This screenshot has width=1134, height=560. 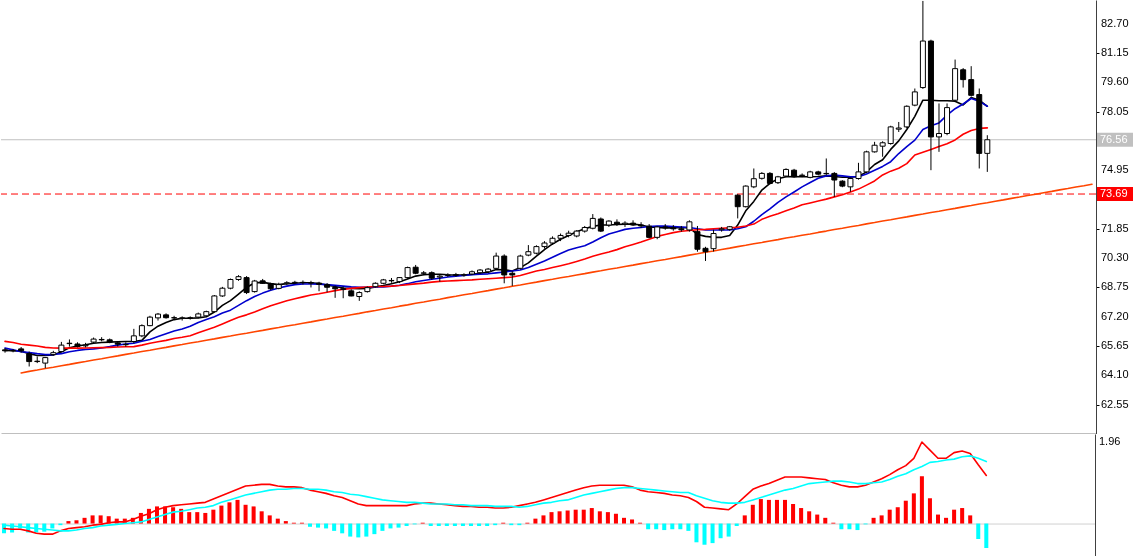 What do you see at coordinates (1115, 257) in the screenshot?
I see `y-tick-label: 70.30` at bounding box center [1115, 257].